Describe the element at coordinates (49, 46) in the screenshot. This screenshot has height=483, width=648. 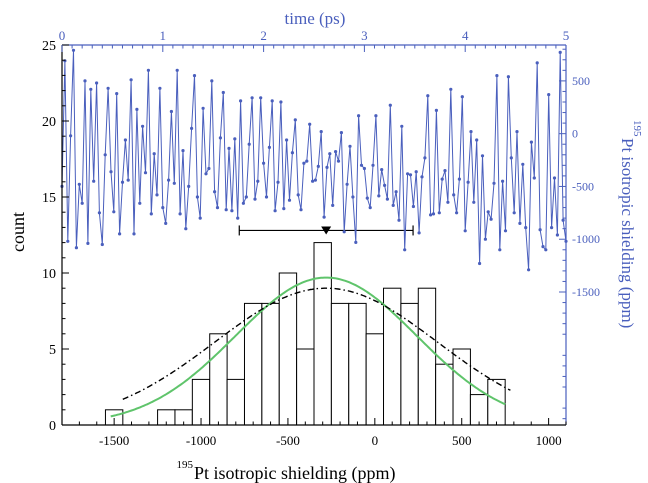
I see `y-tick-label: 25` at that location.